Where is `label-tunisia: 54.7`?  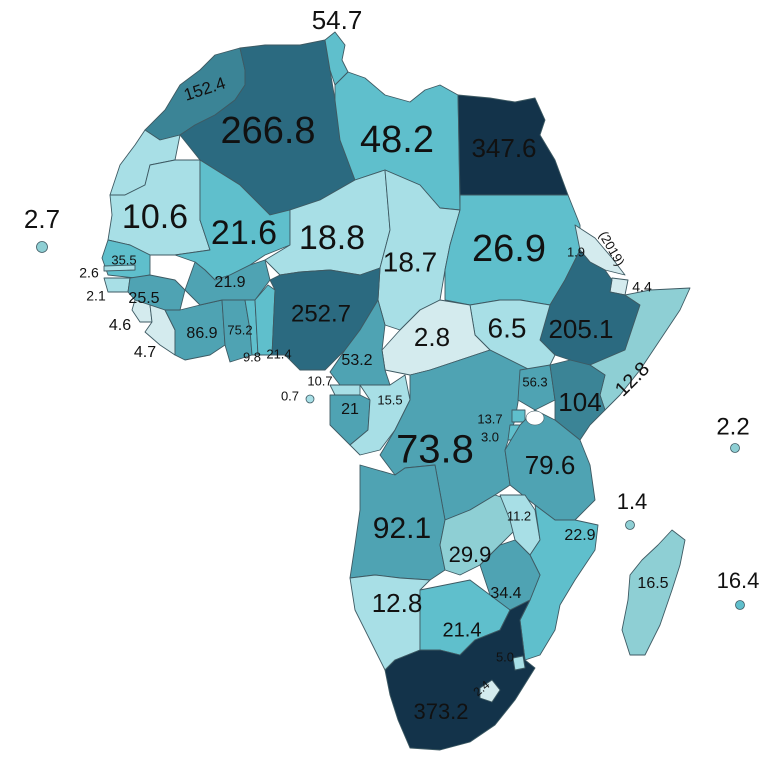 label-tunisia: 54.7 is located at coordinates (337, 20).